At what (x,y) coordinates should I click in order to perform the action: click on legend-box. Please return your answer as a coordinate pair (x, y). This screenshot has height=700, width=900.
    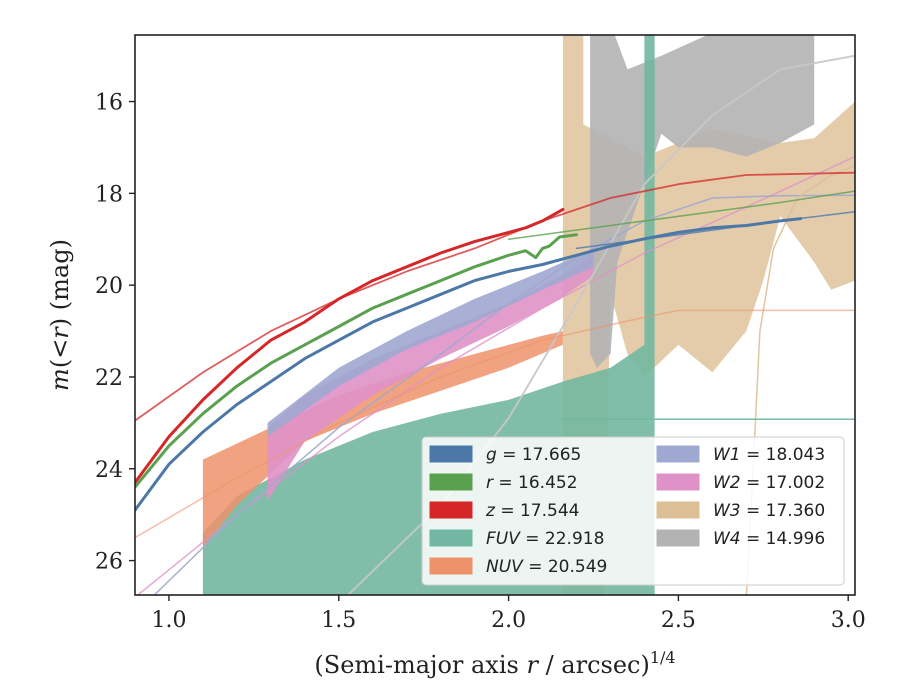
    Looking at the image, I should click on (633, 511).